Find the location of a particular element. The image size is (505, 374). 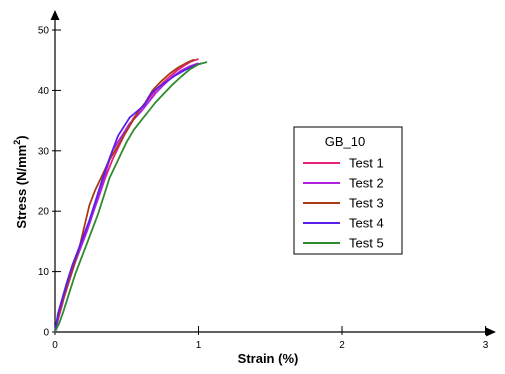

y-axis-arrow is located at coordinates (55, 15).